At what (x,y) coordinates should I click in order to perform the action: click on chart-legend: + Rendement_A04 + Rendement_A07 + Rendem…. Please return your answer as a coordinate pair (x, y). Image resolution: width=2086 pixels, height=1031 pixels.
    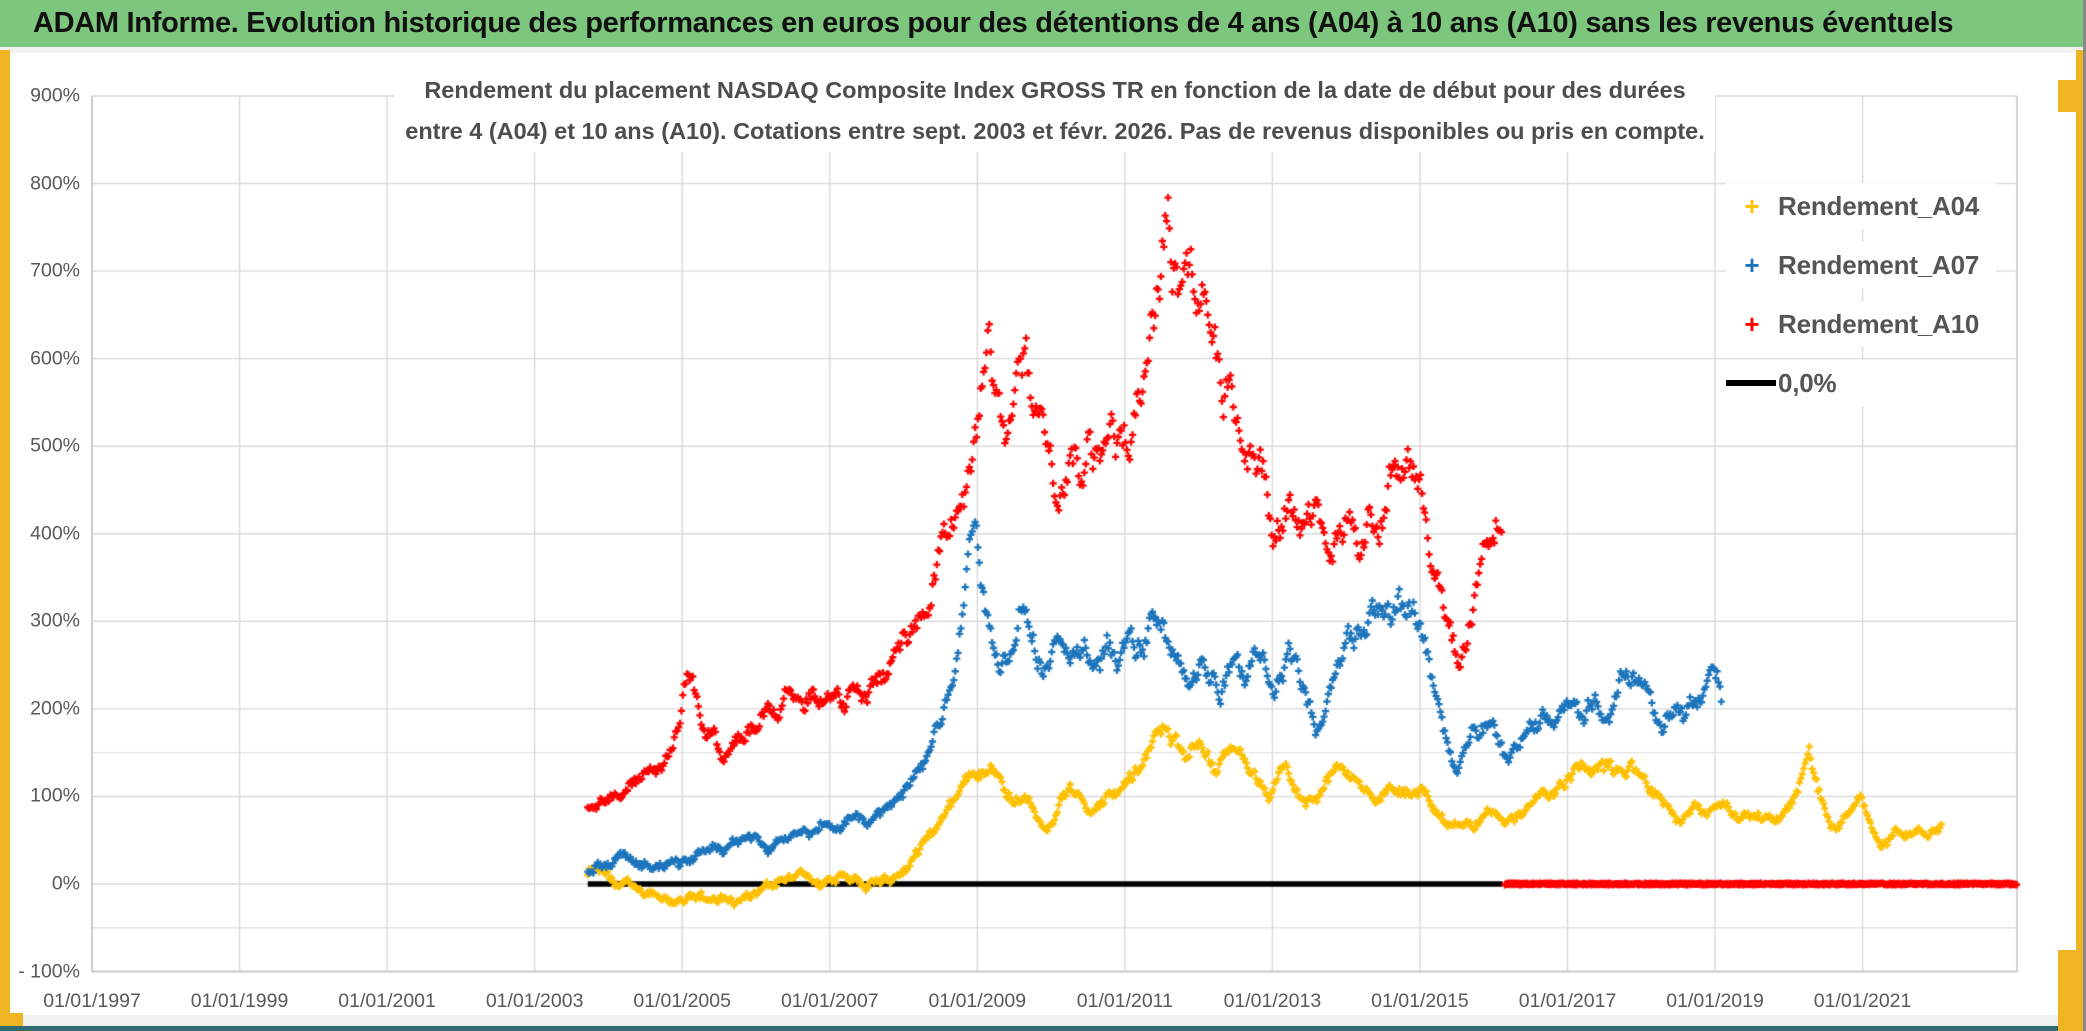
    Looking at the image, I should click on (1861, 301).